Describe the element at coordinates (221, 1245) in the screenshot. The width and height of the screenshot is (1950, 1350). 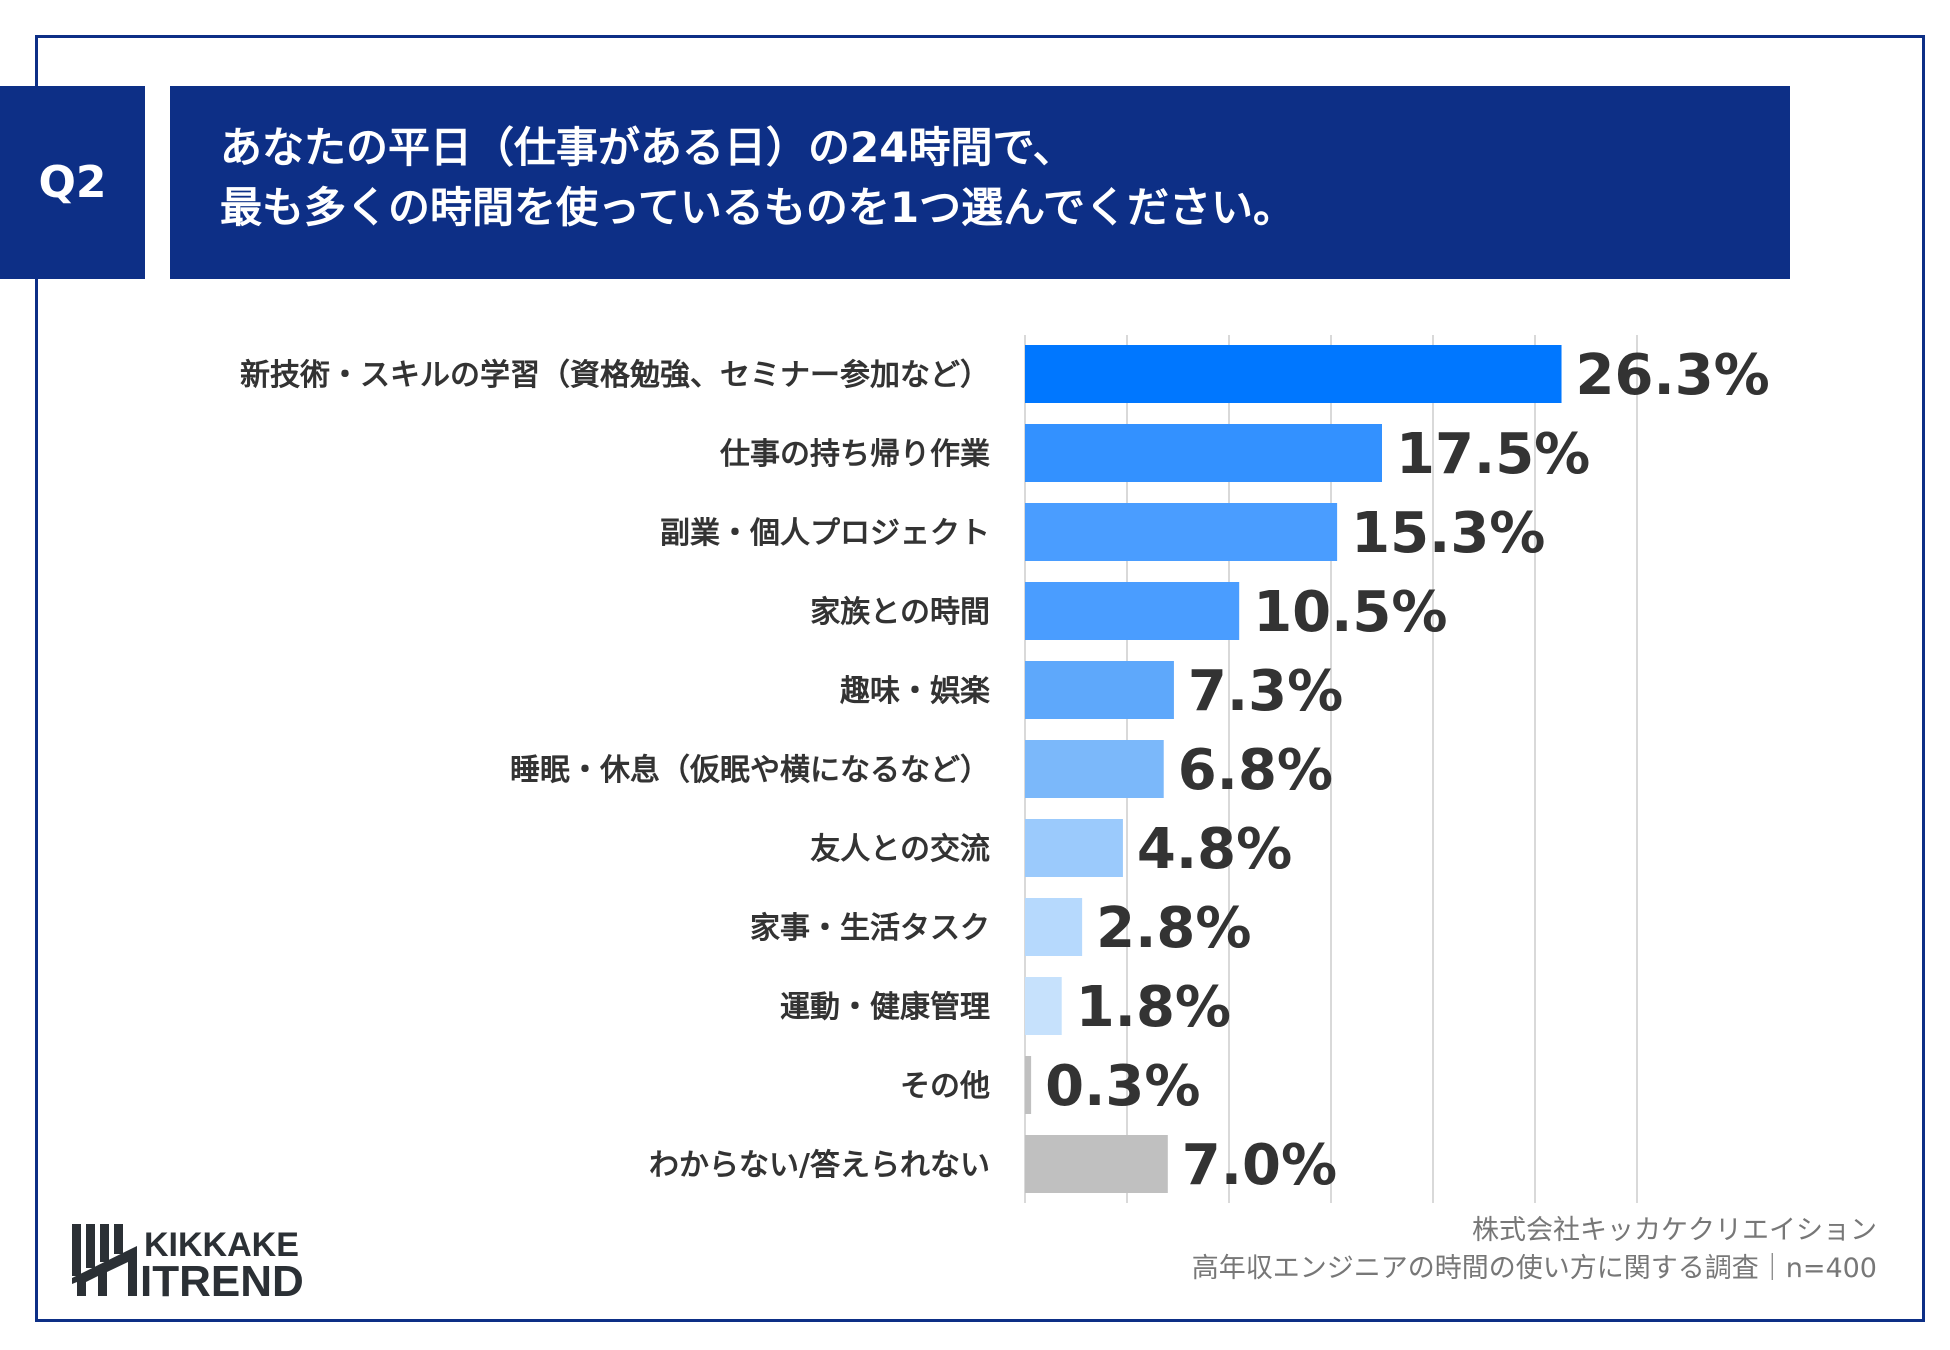
I see `logo-text-1: KIKKAKE` at that location.